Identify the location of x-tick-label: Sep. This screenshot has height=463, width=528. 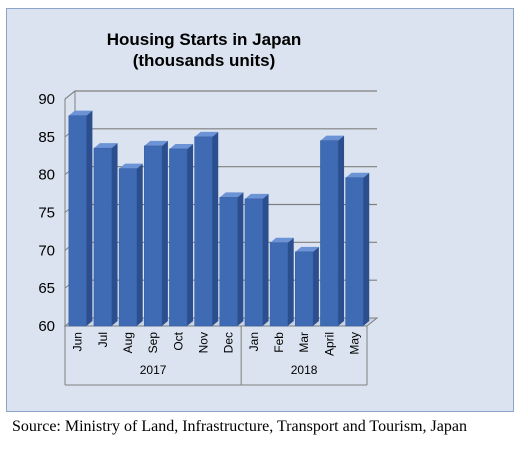
(153, 343).